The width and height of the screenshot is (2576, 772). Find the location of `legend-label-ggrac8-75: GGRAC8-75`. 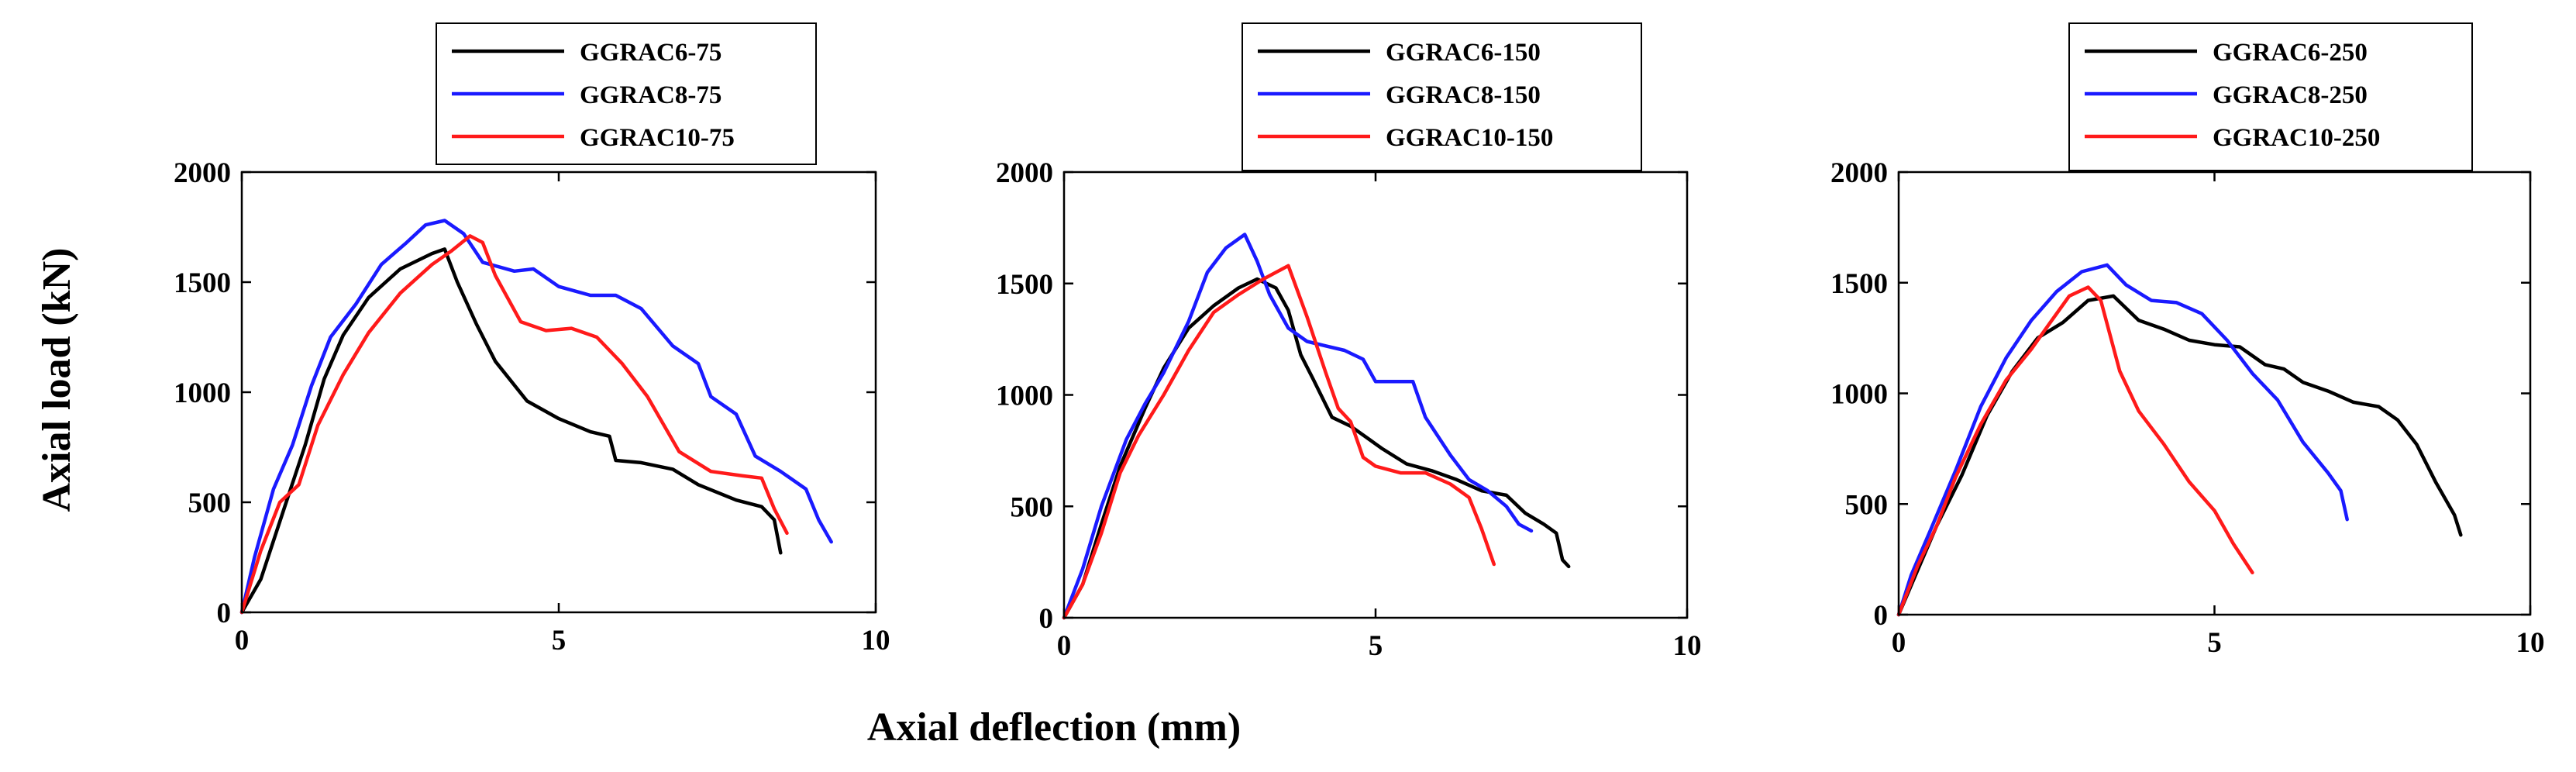

legend-label-ggrac8-75: GGRAC8-75 is located at coordinates (650, 95).